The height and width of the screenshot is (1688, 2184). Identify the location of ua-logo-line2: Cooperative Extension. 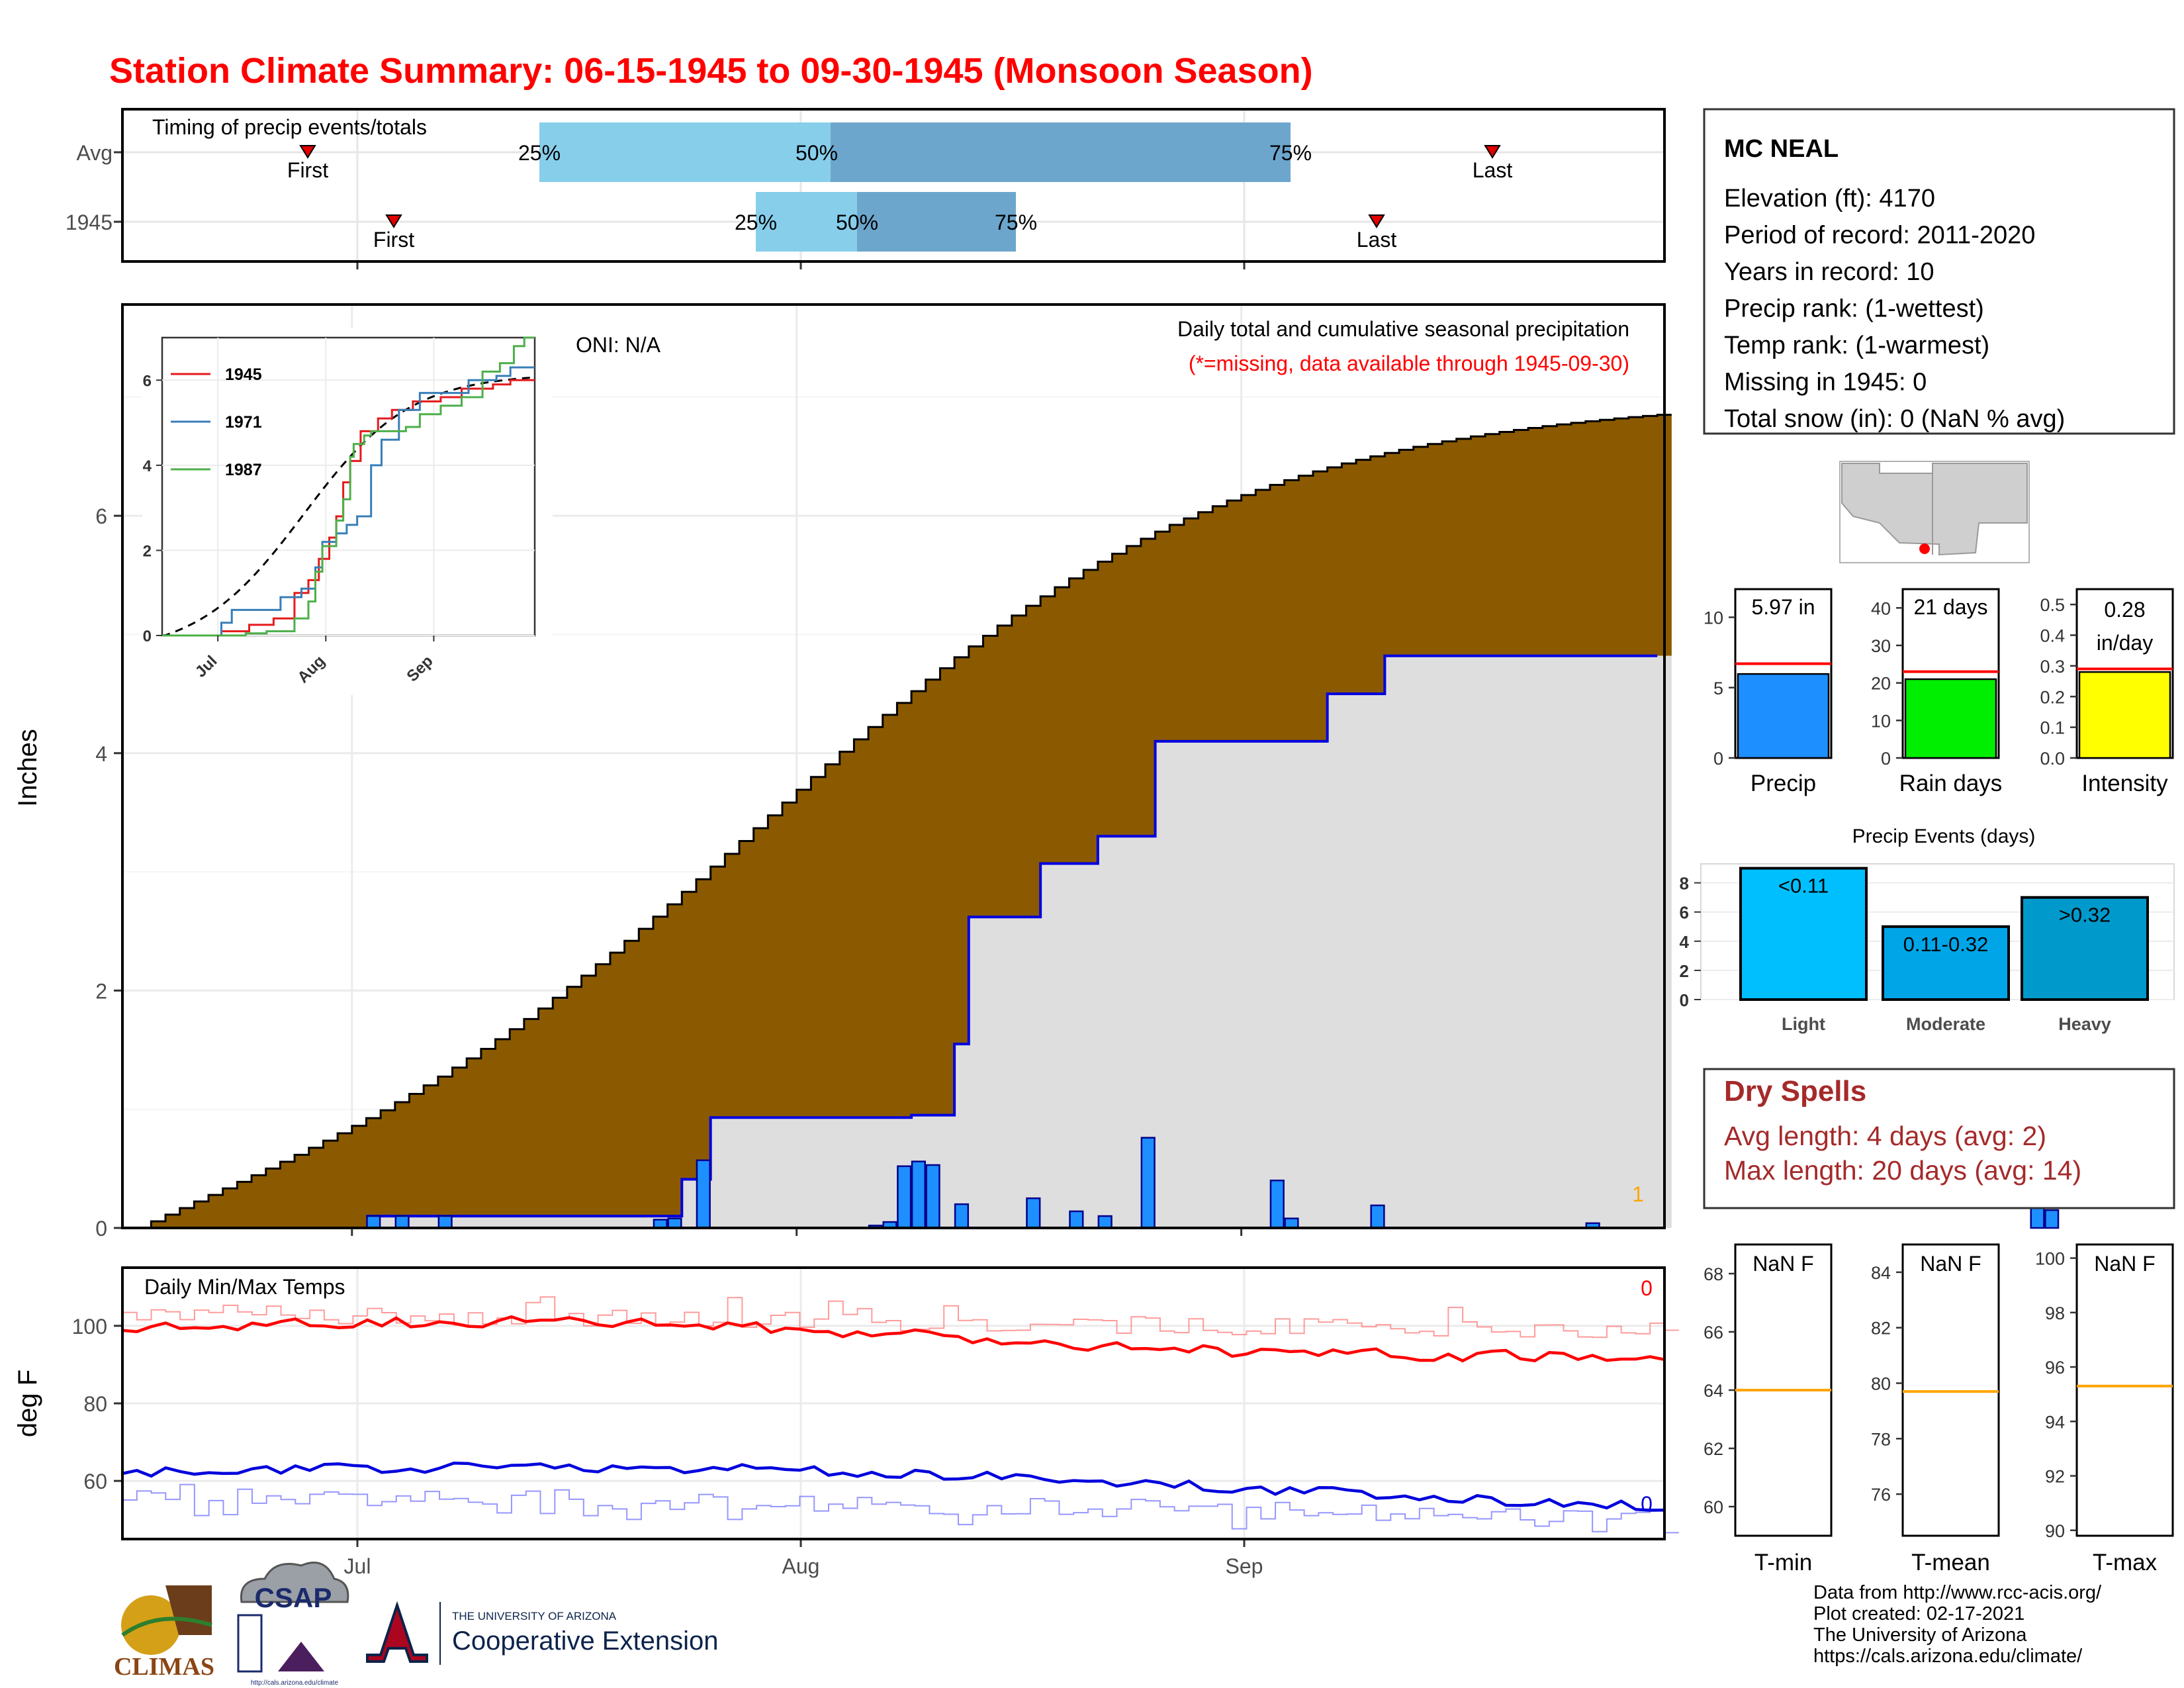
(585, 1641).